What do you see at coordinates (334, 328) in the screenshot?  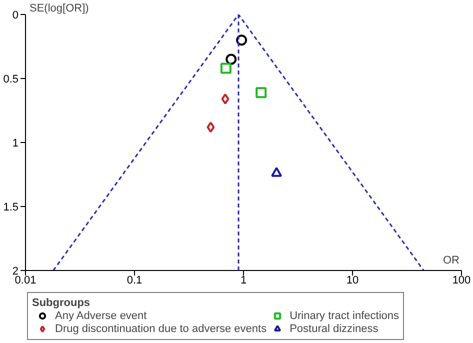 I see `legend-label: Postural dizziness` at bounding box center [334, 328].